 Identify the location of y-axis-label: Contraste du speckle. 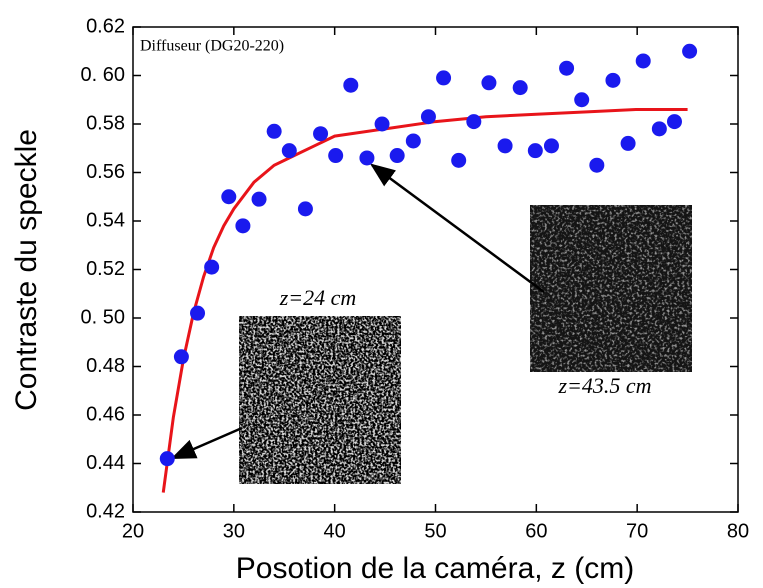
(26, 270).